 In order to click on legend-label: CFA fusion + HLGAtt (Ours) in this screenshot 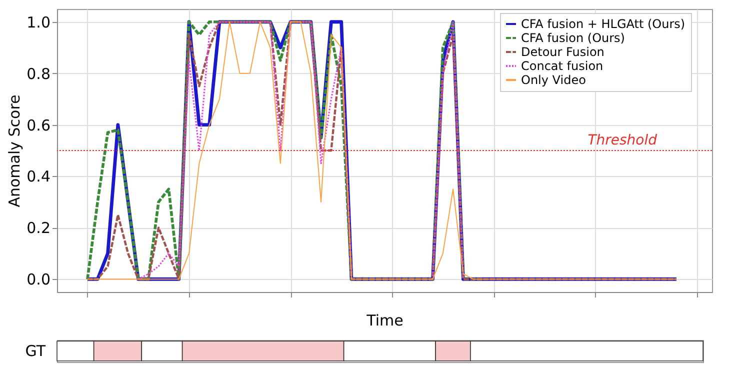, I will do `click(603, 24)`.